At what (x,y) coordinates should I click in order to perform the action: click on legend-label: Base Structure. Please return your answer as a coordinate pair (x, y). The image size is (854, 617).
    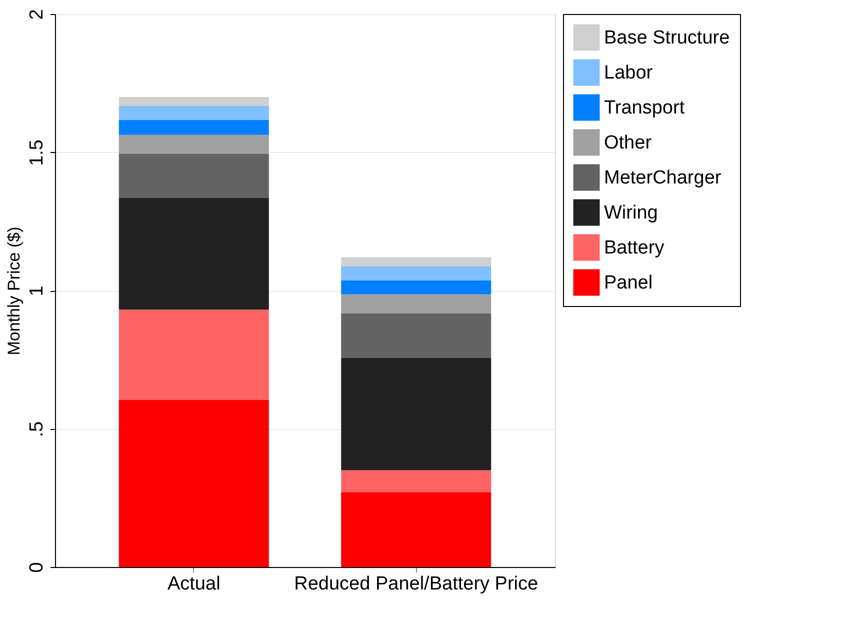
    Looking at the image, I should click on (667, 38).